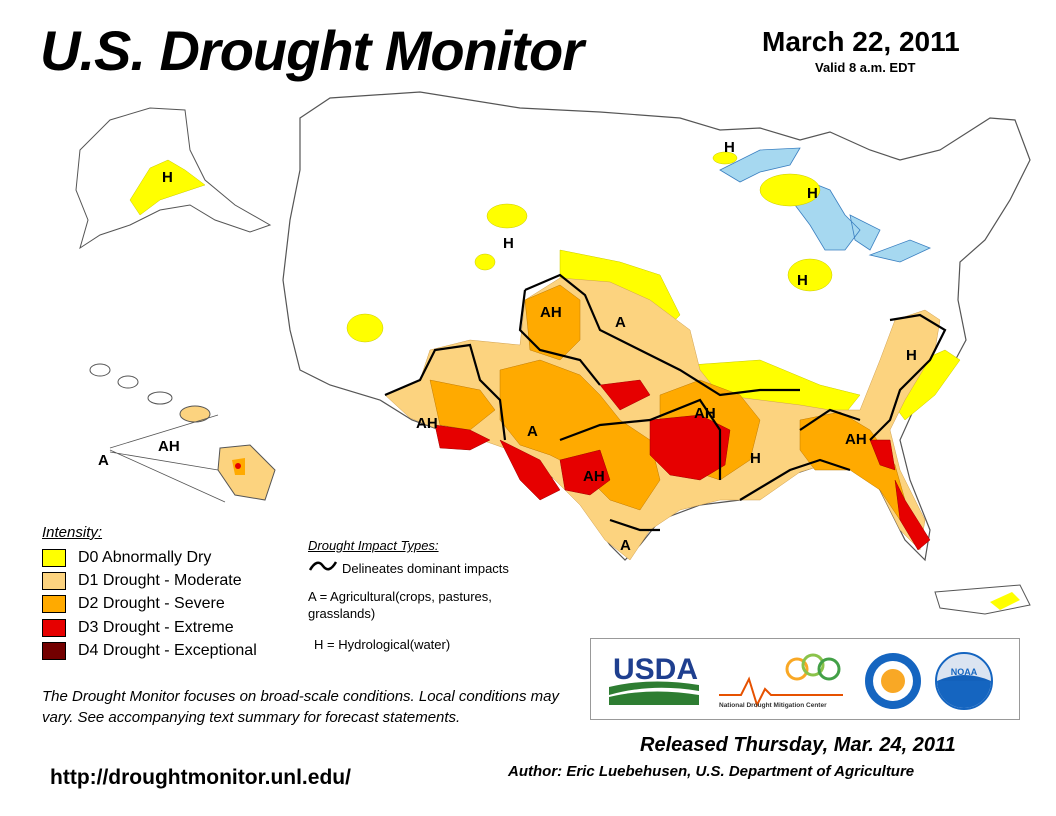  I want to click on usda-logo: USDA, so click(654, 679).